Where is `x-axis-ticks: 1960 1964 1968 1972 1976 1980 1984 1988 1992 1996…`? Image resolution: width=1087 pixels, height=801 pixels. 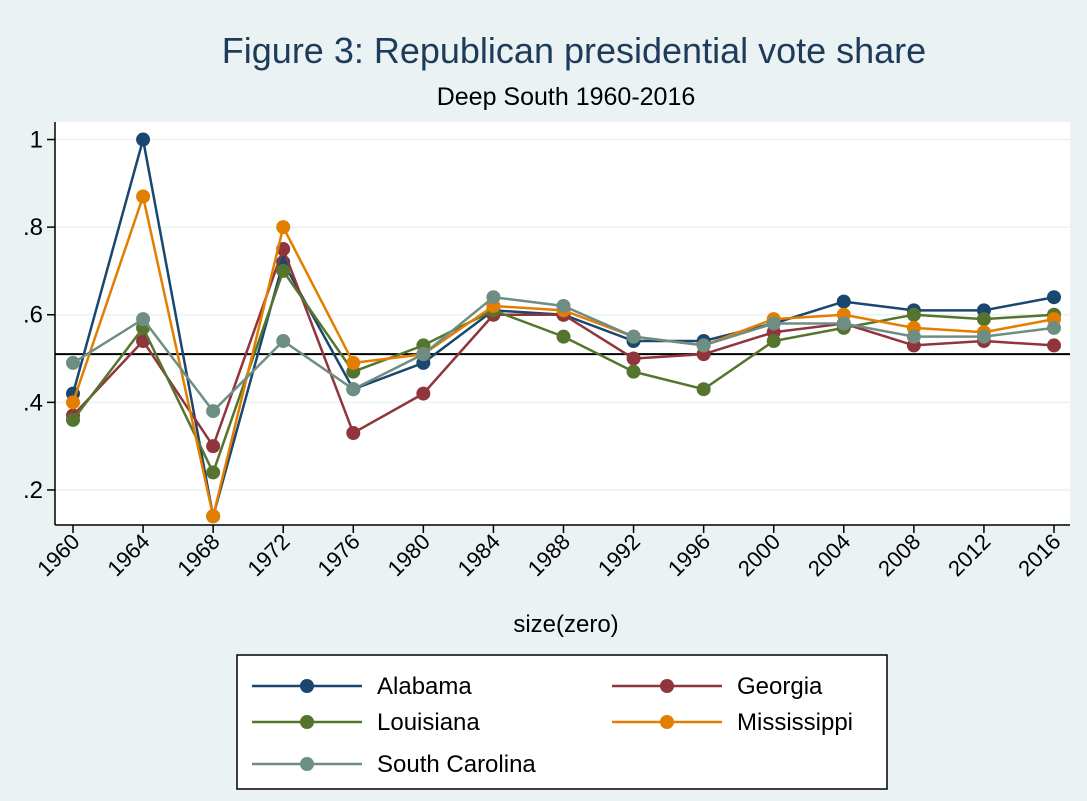
x-axis-ticks: 1960 1964 1968 1972 1976 1980 1984 1988 1992 1996… is located at coordinates (549, 553).